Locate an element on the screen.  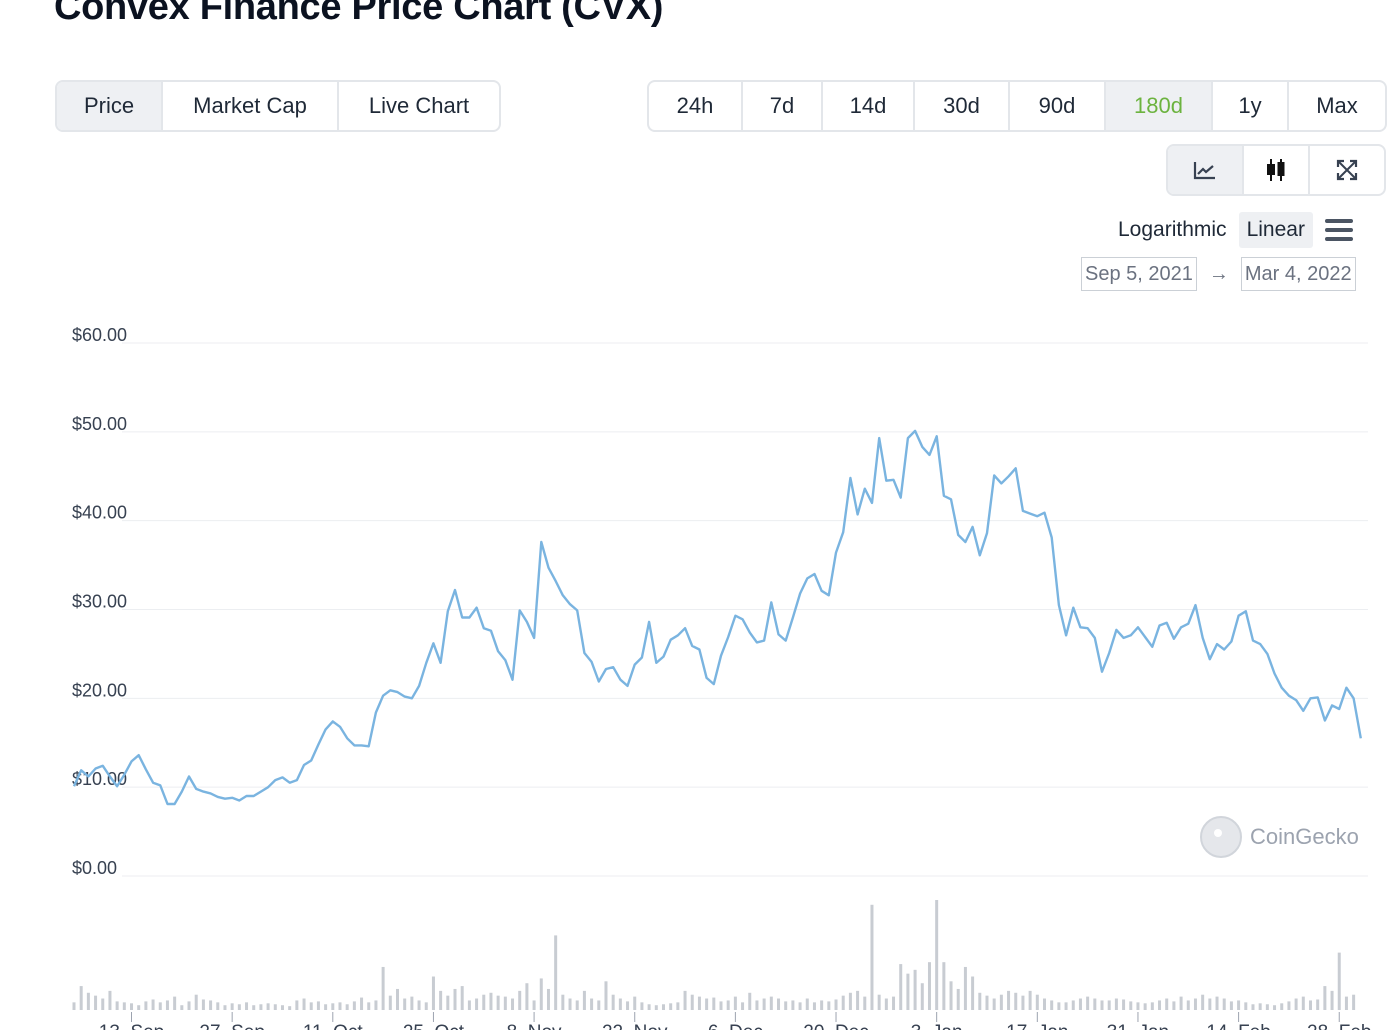
range-90d: 90d is located at coordinates (1058, 106).